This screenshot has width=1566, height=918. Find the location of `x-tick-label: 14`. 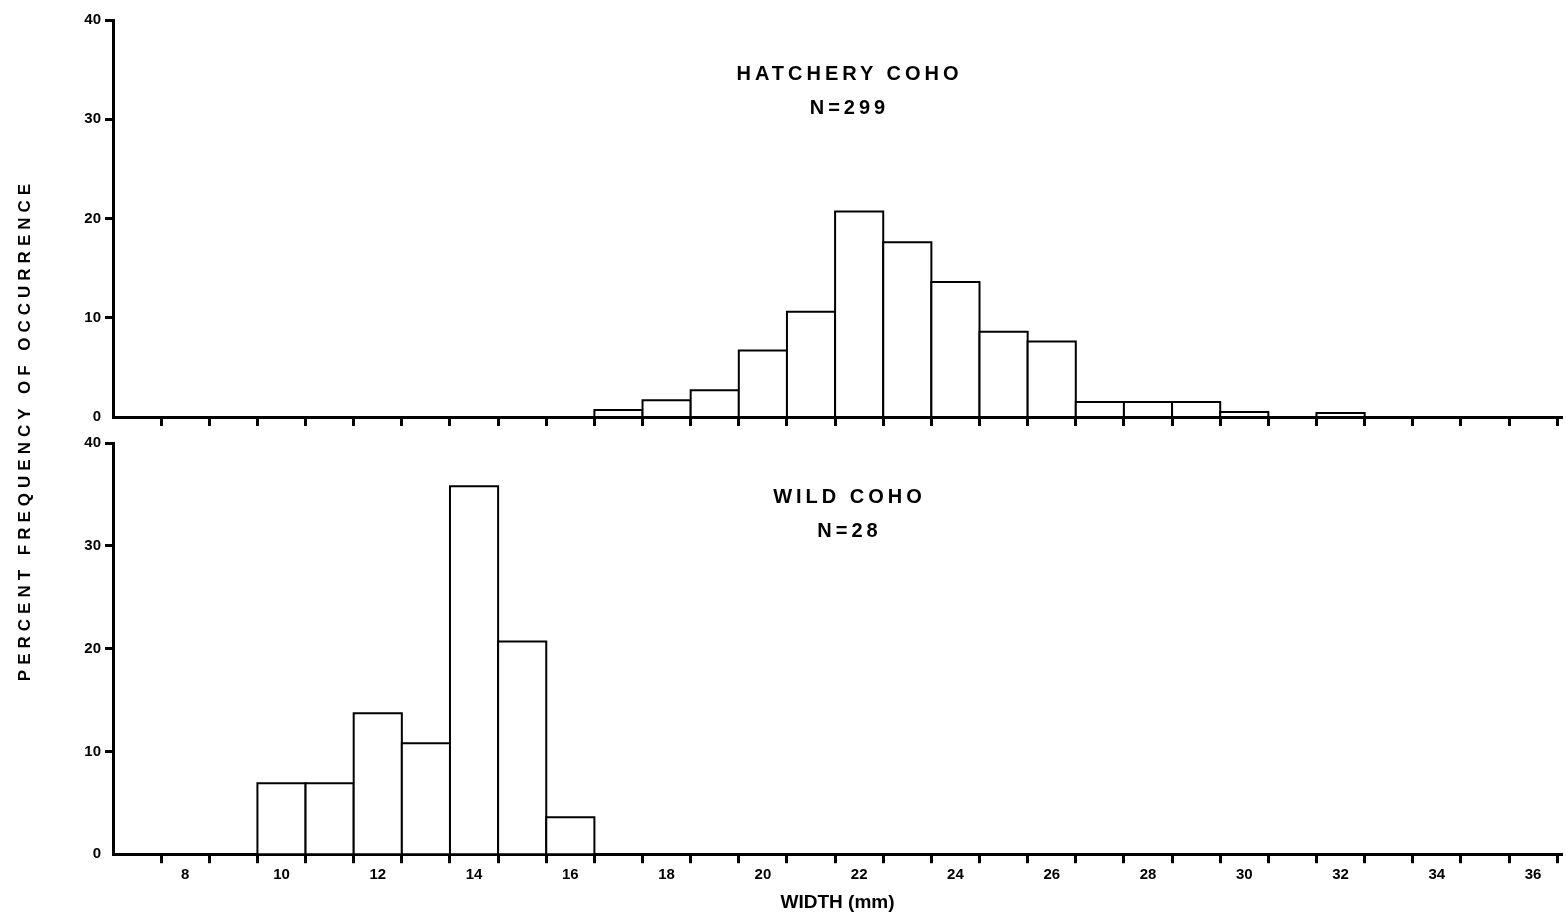

x-tick-label: 14 is located at coordinates (474, 874).